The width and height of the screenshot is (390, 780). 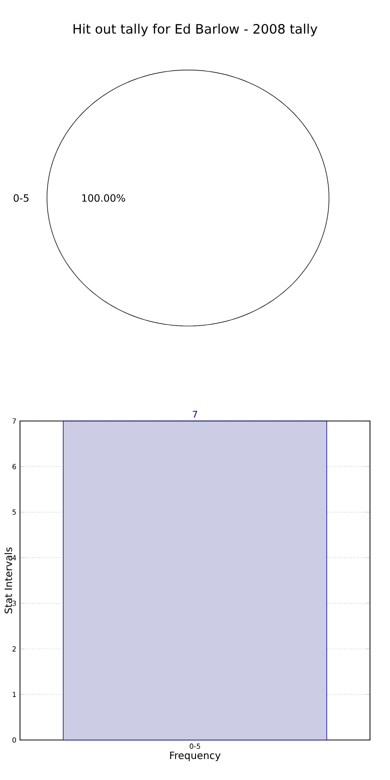 I want to click on slice-label: 0-5, so click(x=21, y=198).